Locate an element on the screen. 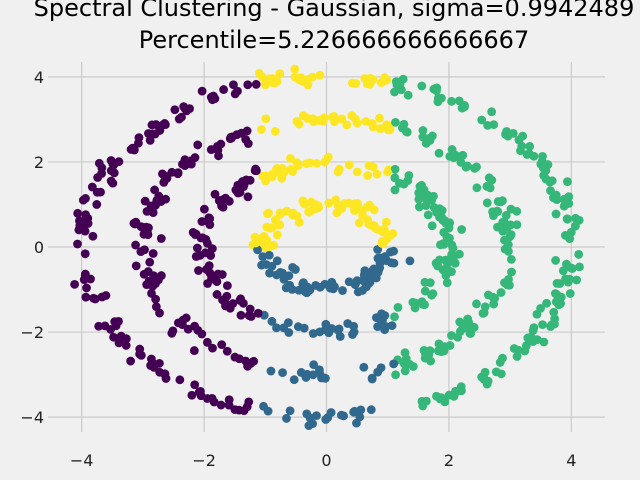 The width and height of the screenshot is (640, 480). x-tick-label: 4 is located at coordinates (571, 460).